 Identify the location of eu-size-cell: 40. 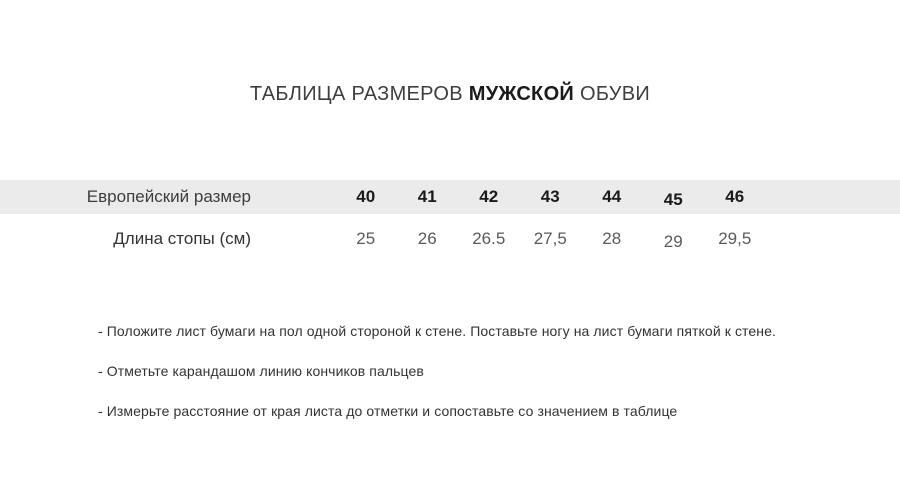
(366, 196).